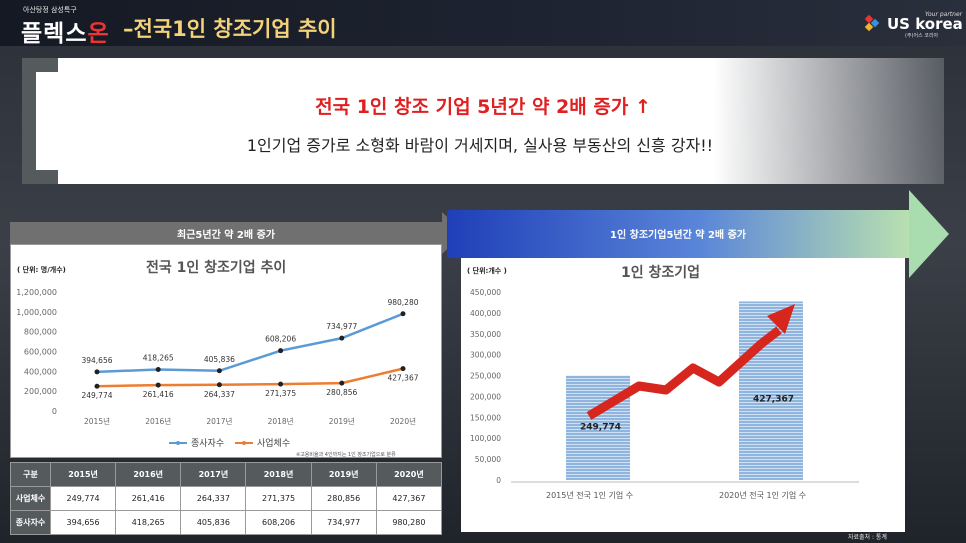 This screenshot has height=543, width=966. I want to click on line-chart-unit: ( 단위: 명/개수), so click(41, 270).